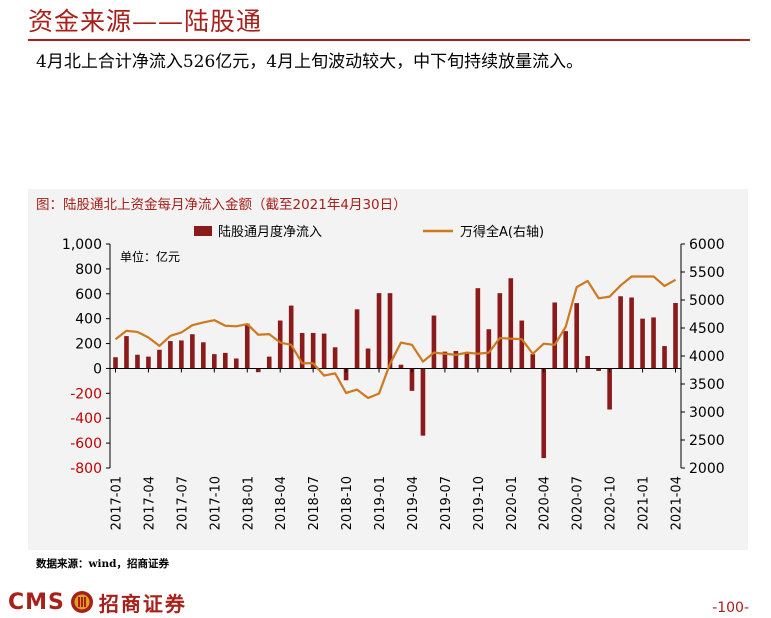 This screenshot has width=771, height=618. What do you see at coordinates (707, 413) in the screenshot?
I see `right-axis-tick-label: 3000` at bounding box center [707, 413].